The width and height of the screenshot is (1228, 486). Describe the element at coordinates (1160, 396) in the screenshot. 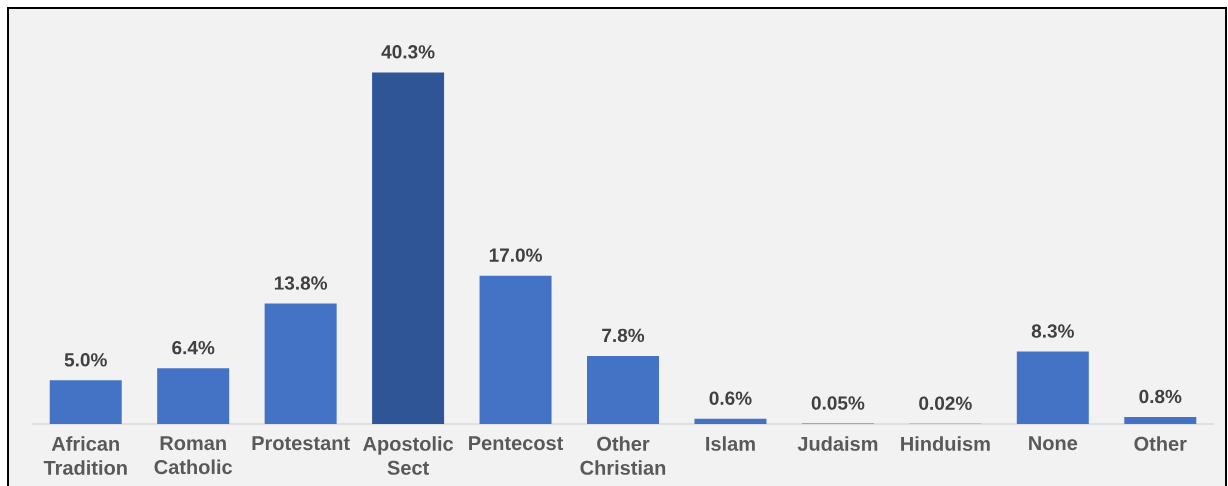

I see `data-label: 0.8%` at that location.